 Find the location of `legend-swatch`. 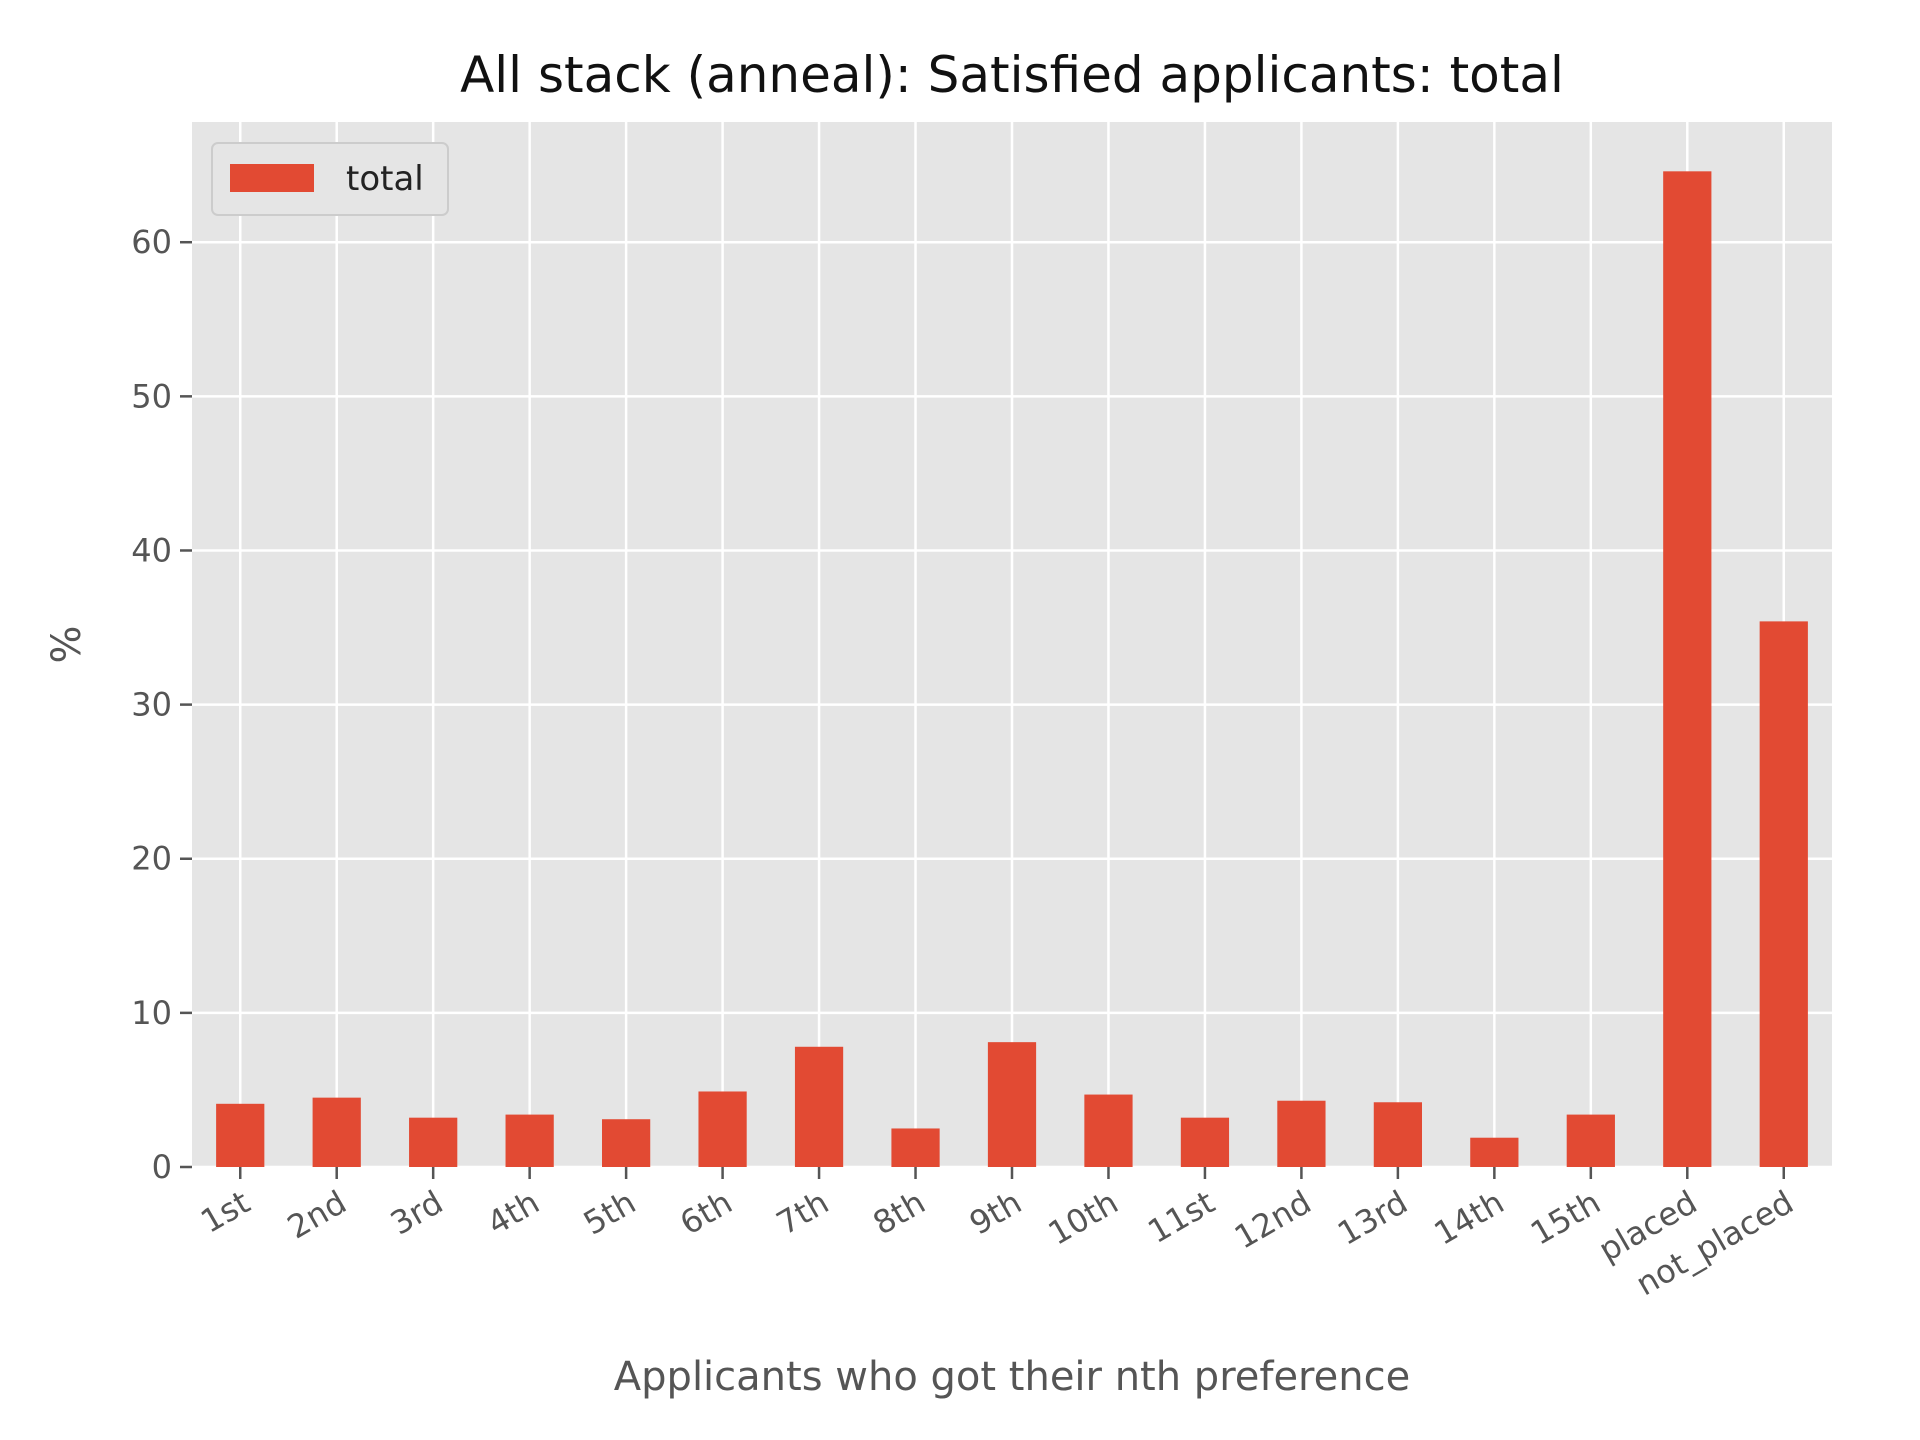

legend-swatch is located at coordinates (272, 178).